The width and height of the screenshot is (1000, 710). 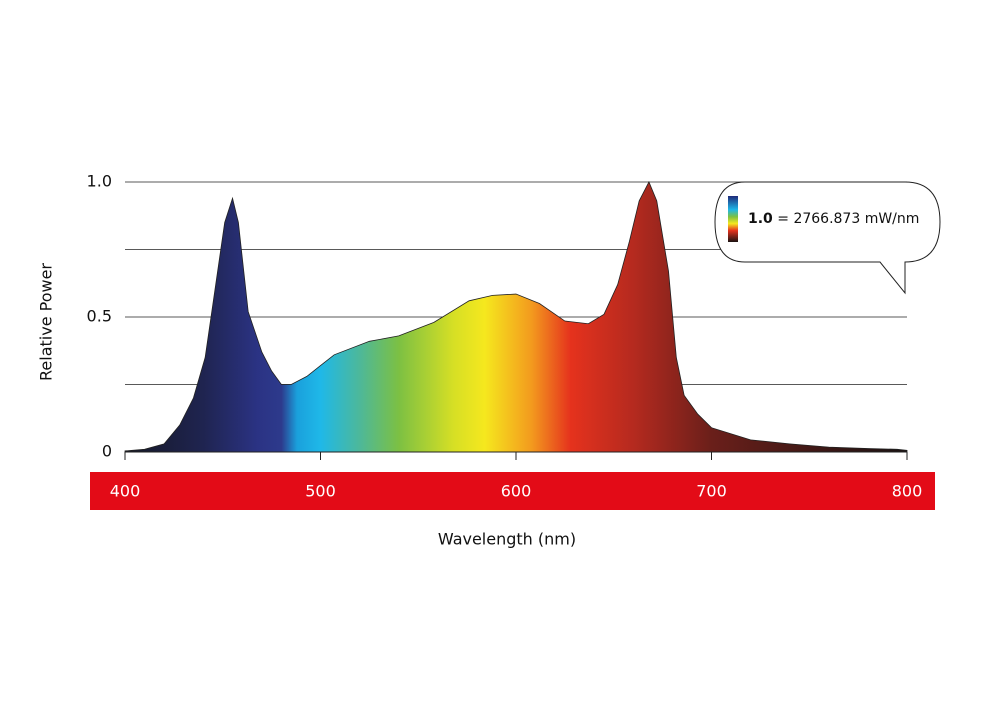 What do you see at coordinates (125, 491) in the screenshot?
I see `x-tick-label: 400` at bounding box center [125, 491].